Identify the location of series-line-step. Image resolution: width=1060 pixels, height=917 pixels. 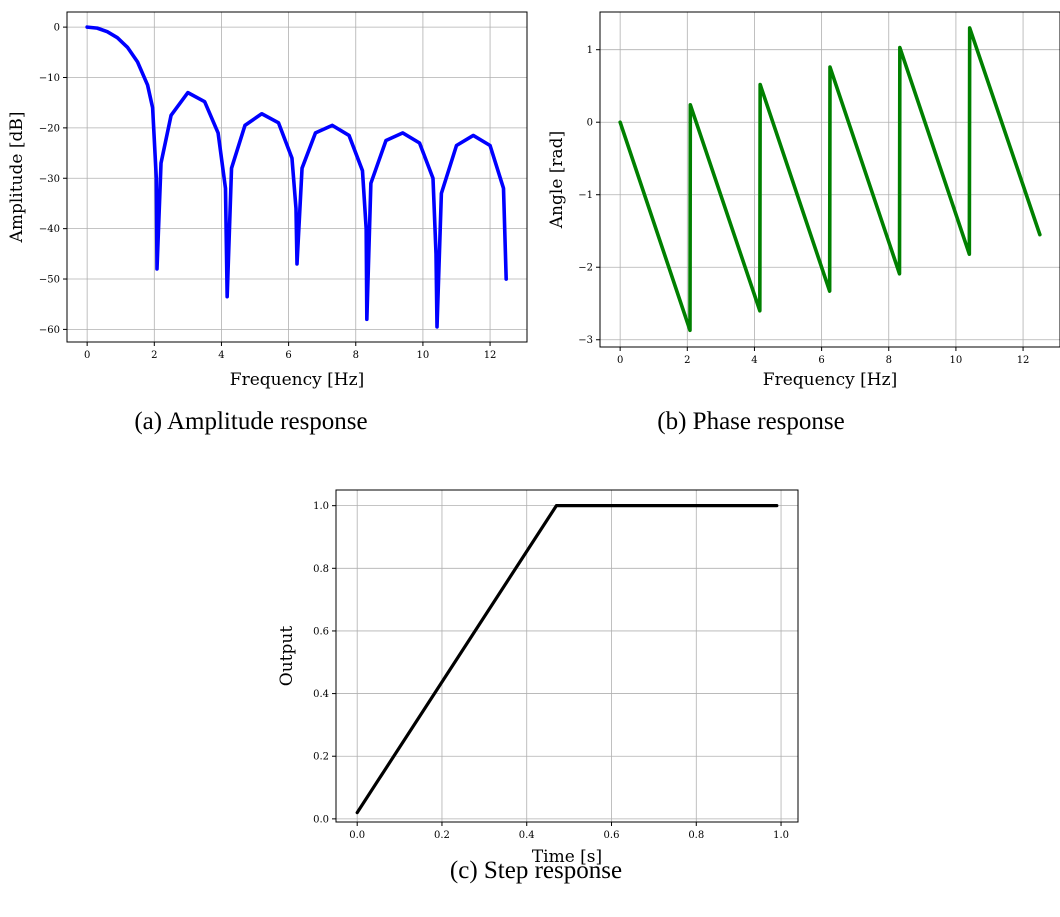
(567, 659).